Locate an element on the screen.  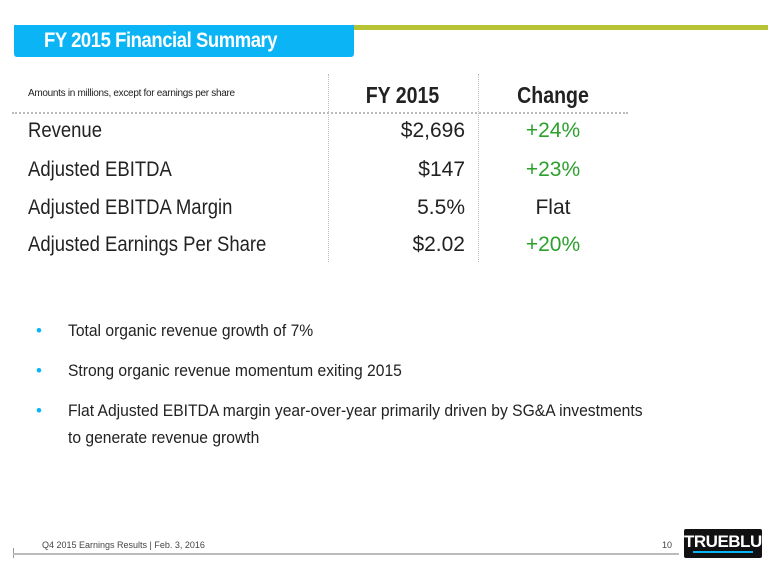
row-label: Adjusted EBITDA Margin is located at coordinates (130, 207).